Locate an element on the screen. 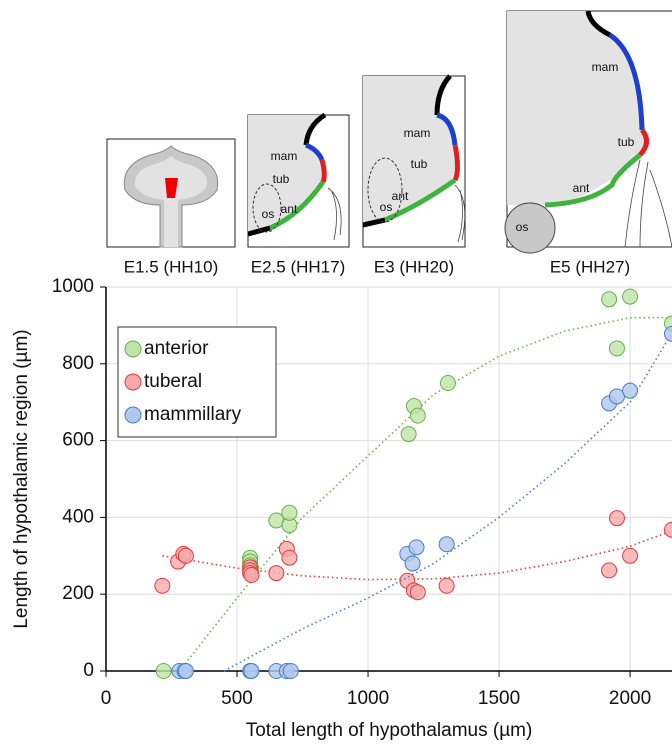 The image size is (672, 751). legend-label: mammillary is located at coordinates (193, 414).